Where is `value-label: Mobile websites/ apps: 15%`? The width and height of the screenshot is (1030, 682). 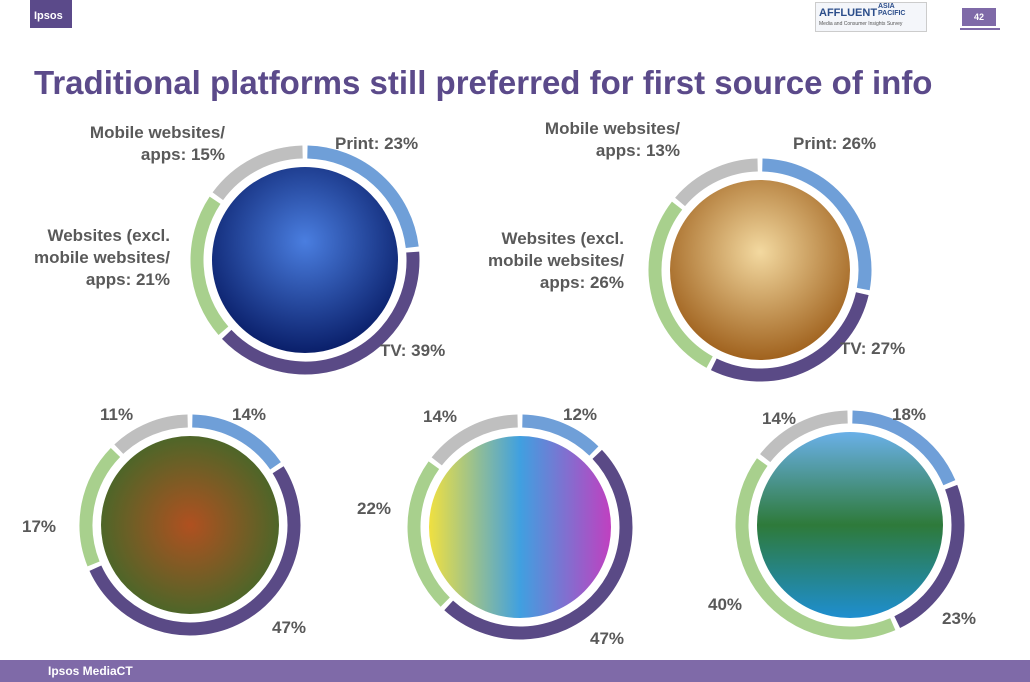
value-label: Mobile websites/ apps: 15% is located at coordinates (157, 143).